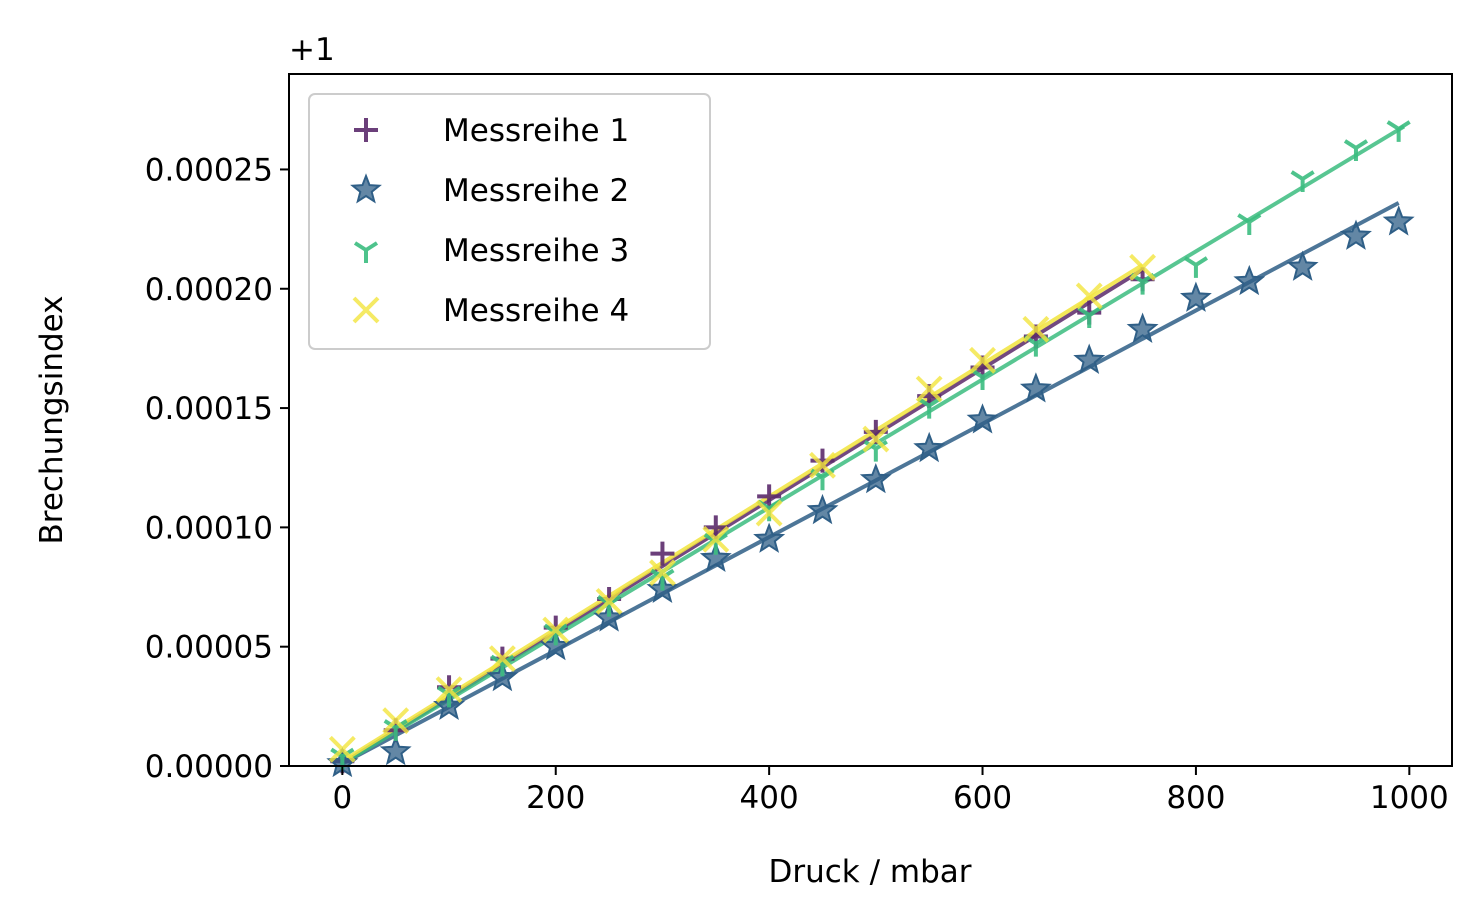  I want to click on x-tick-label: 0, so click(342, 798).